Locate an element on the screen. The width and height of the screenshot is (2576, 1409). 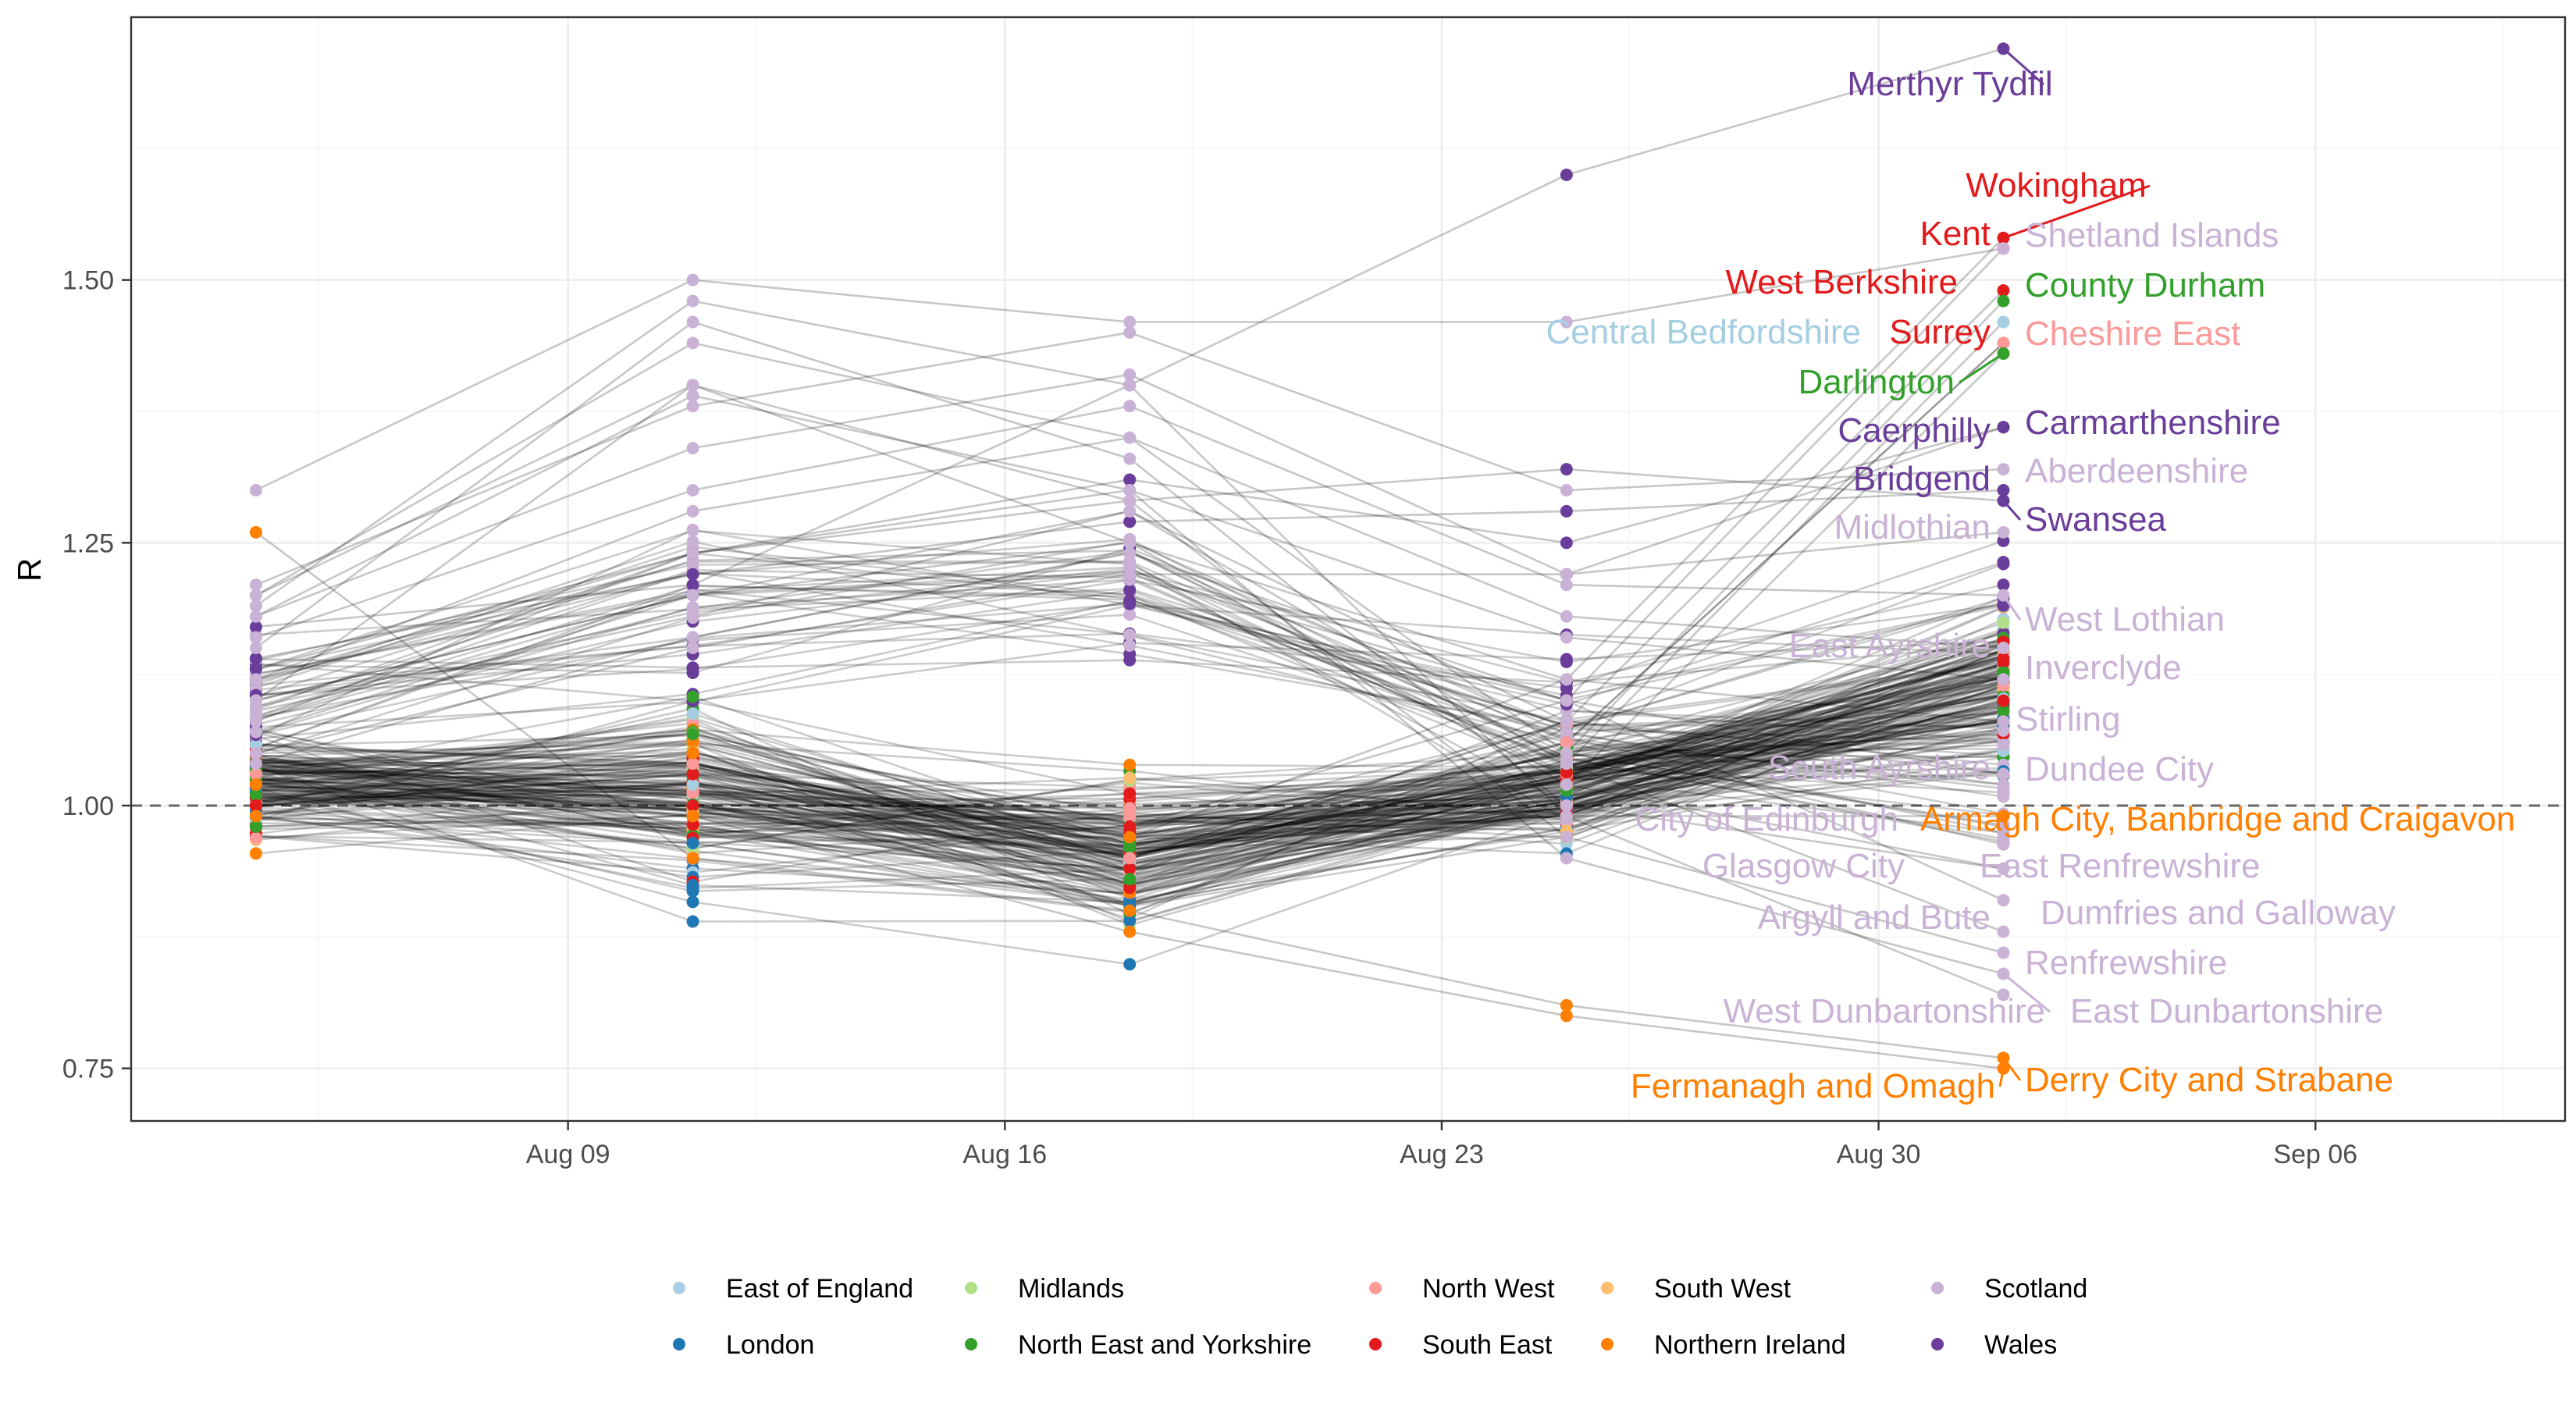
y-tick-label-3: 1.50 is located at coordinates (88, 281).